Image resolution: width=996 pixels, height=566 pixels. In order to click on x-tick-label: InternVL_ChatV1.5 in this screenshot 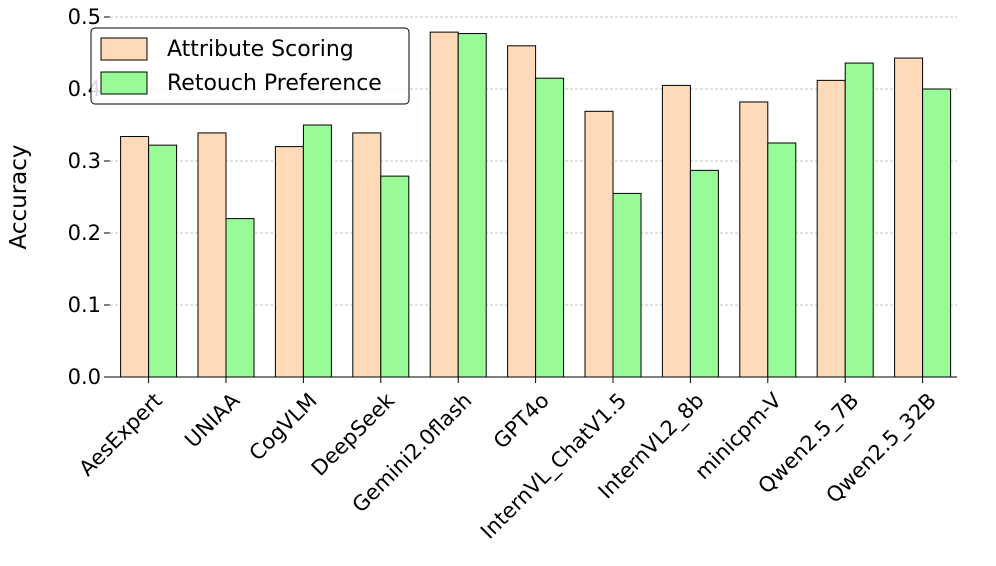, I will do `click(554, 466)`.